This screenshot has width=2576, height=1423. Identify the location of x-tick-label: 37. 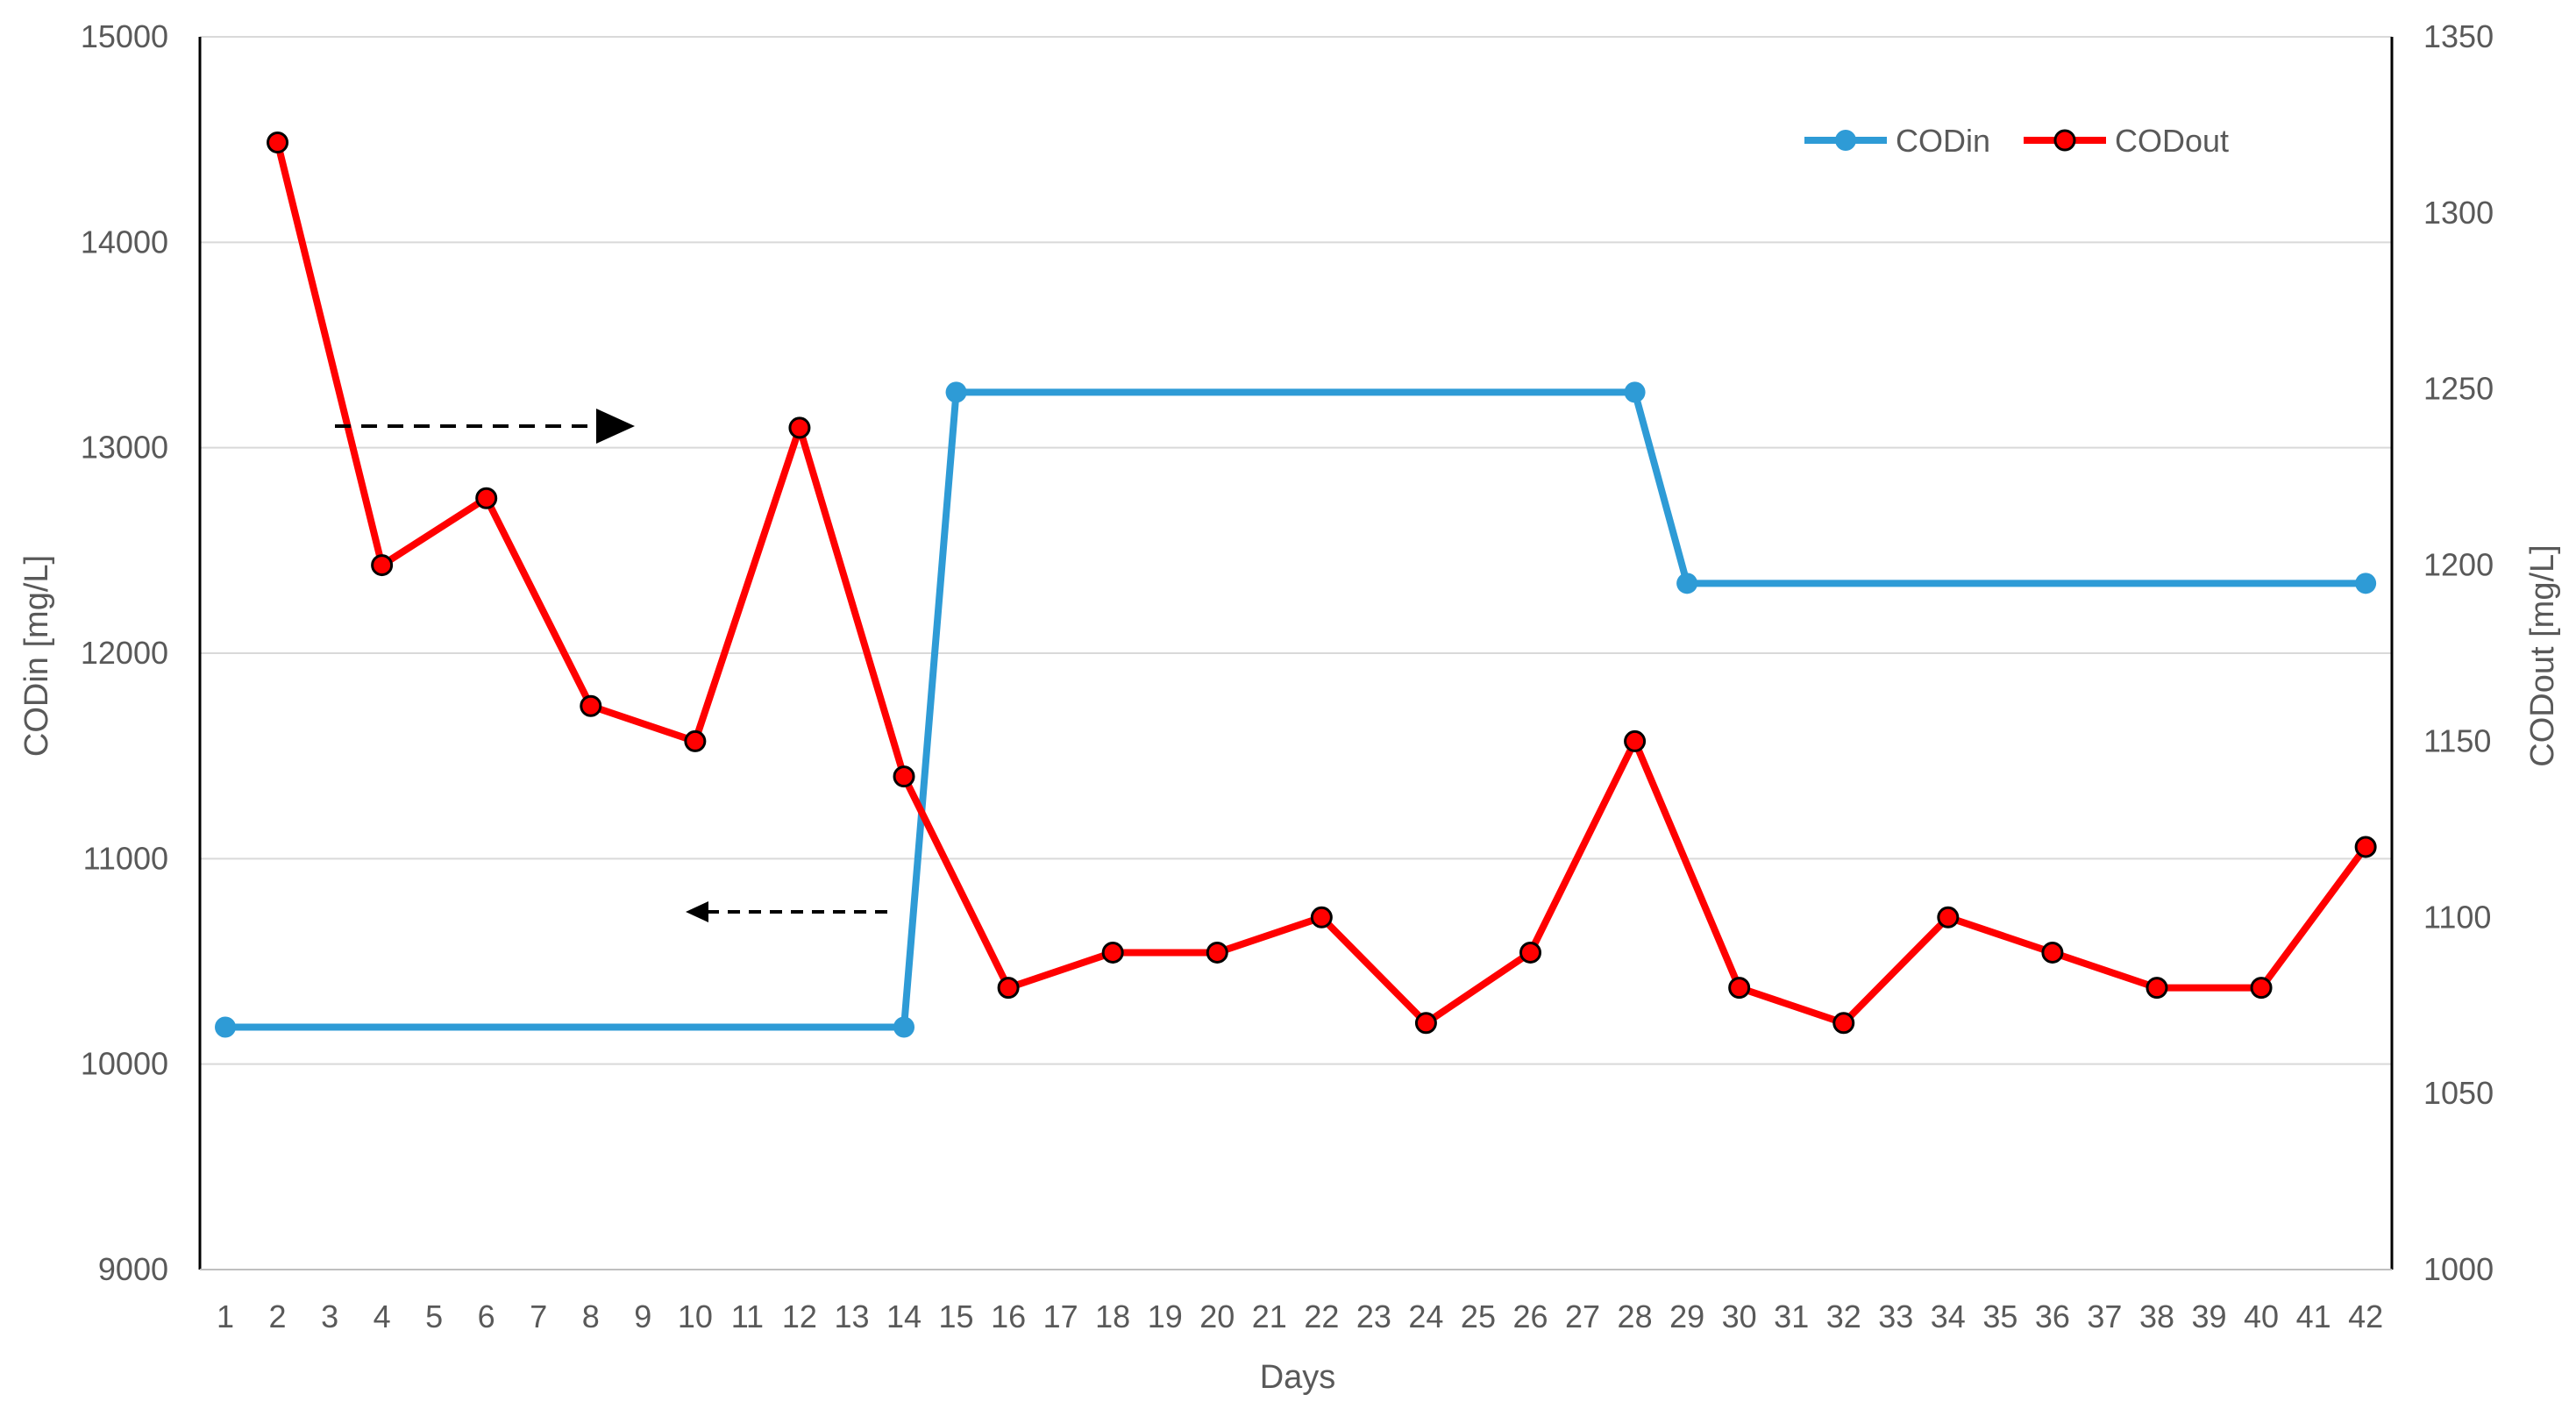
(2104, 1316).